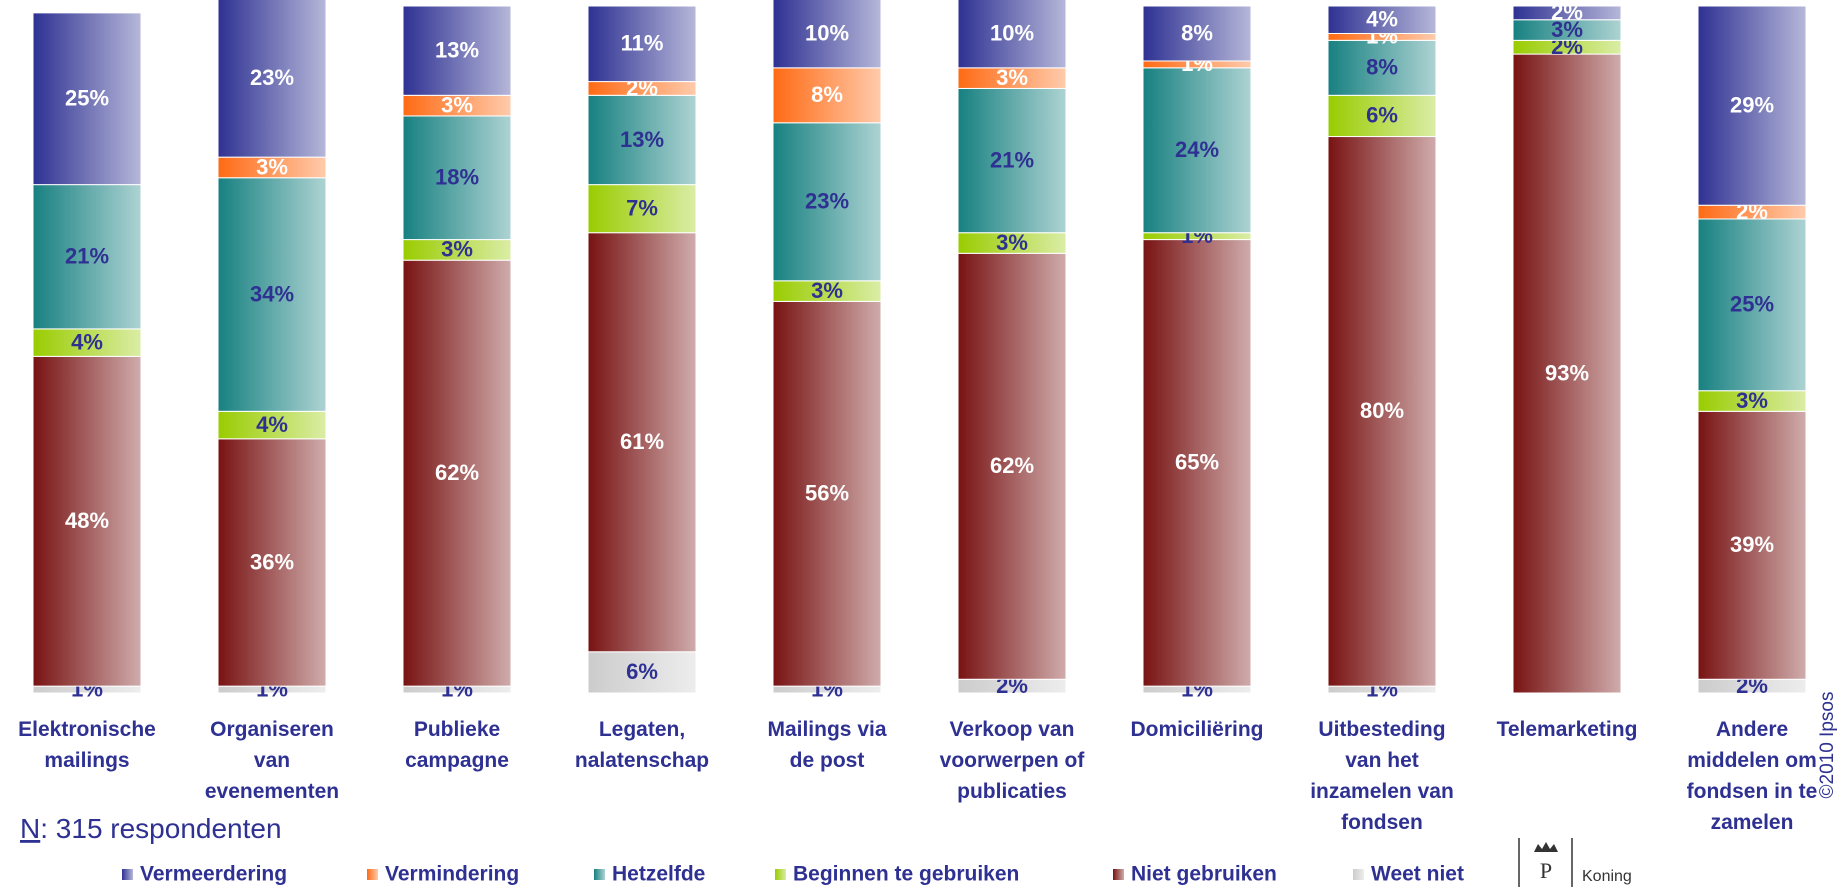 The height and width of the screenshot is (887, 1839). I want to click on data-label: 61%, so click(642, 441).